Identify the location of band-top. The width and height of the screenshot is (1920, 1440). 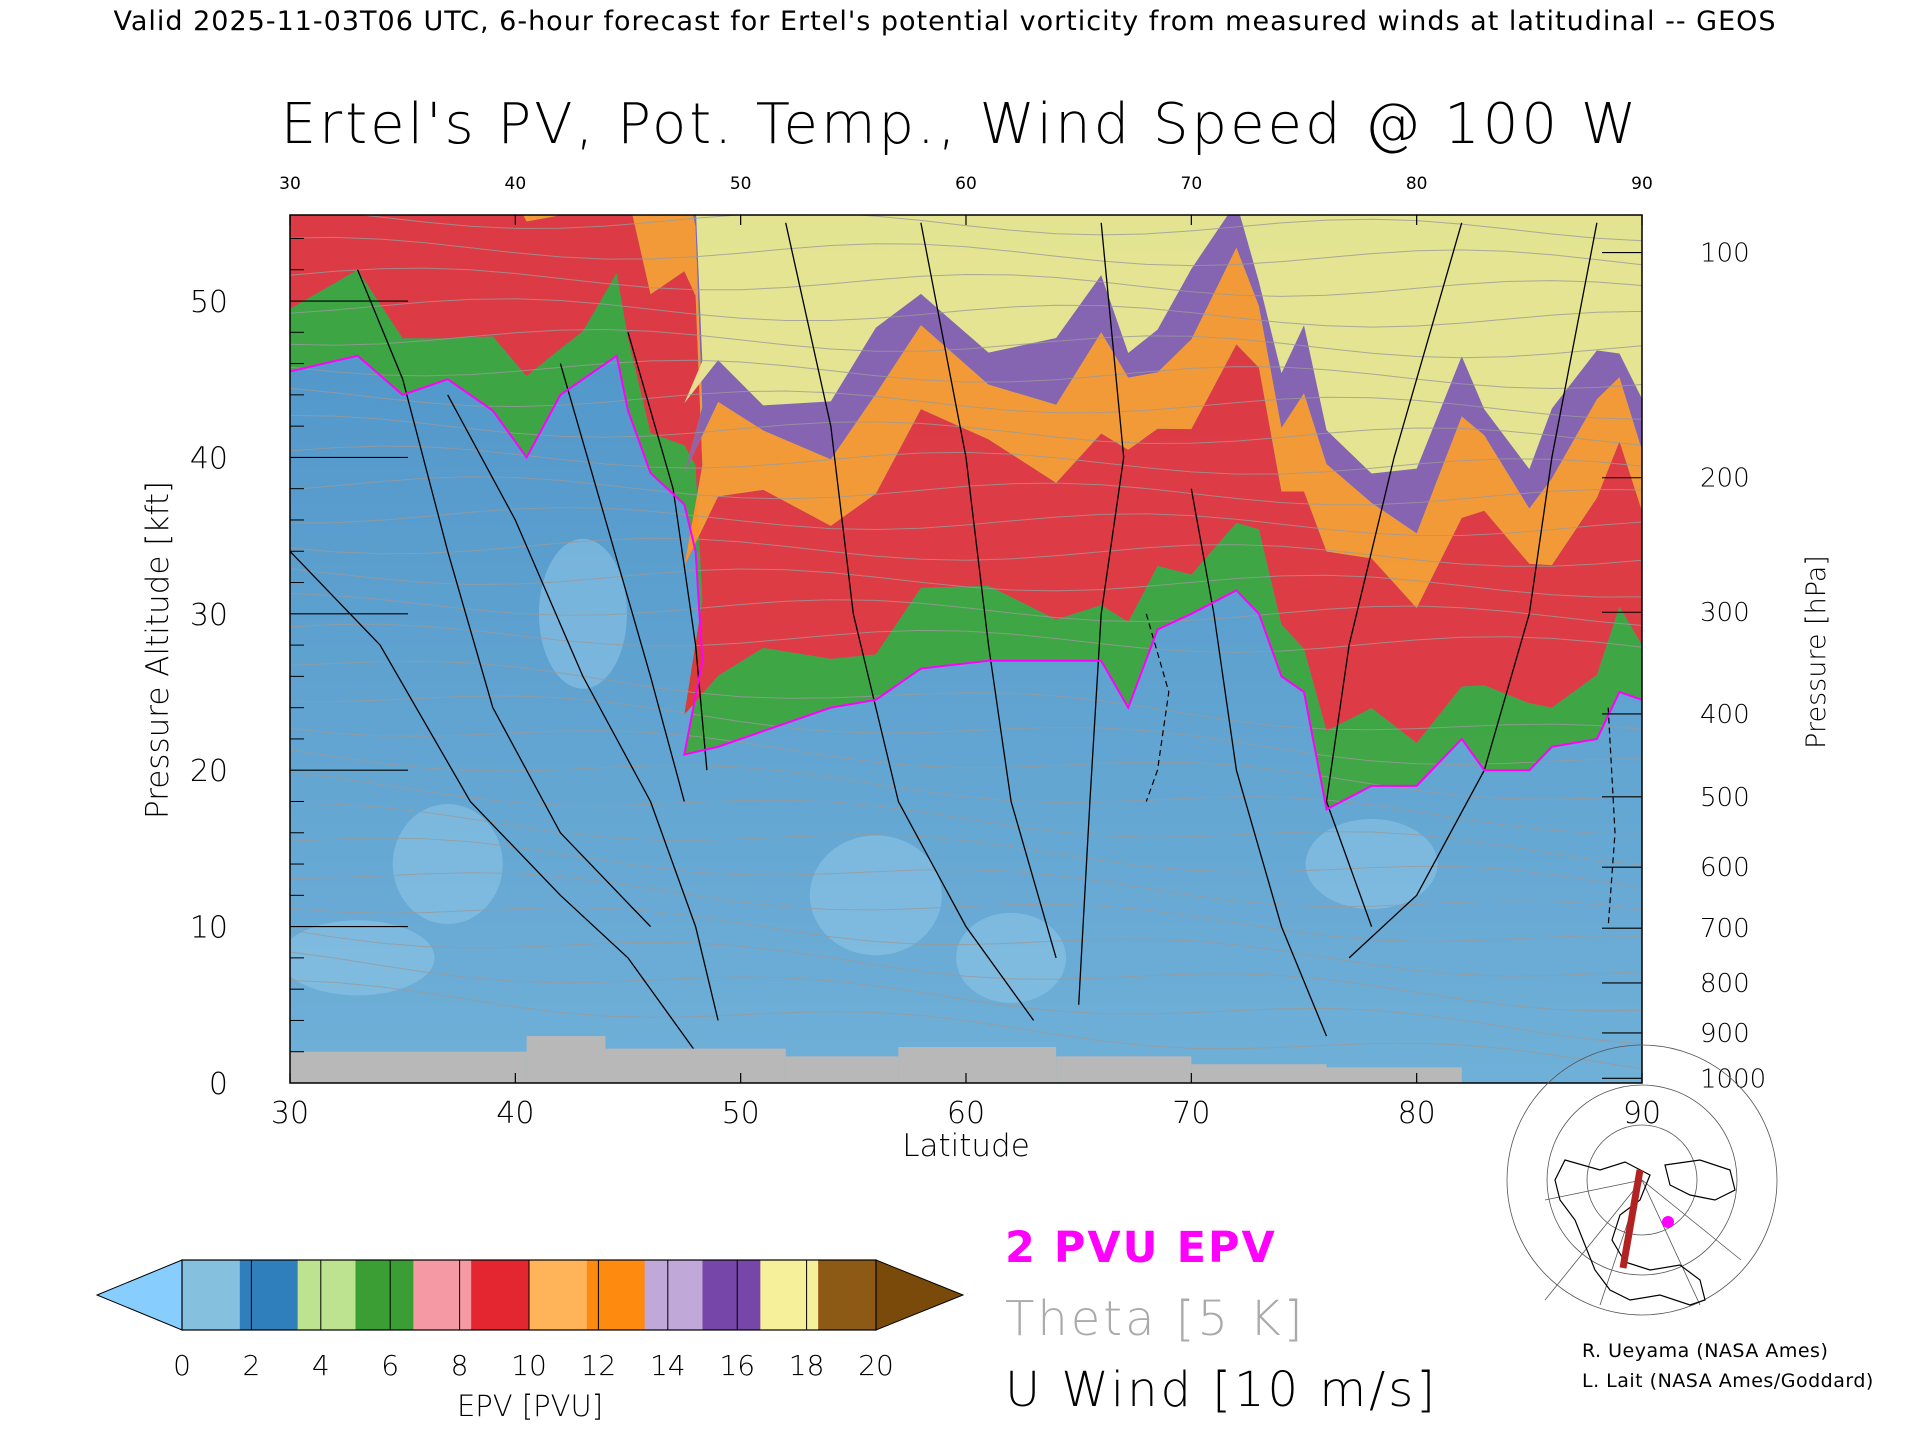
(966, 344).